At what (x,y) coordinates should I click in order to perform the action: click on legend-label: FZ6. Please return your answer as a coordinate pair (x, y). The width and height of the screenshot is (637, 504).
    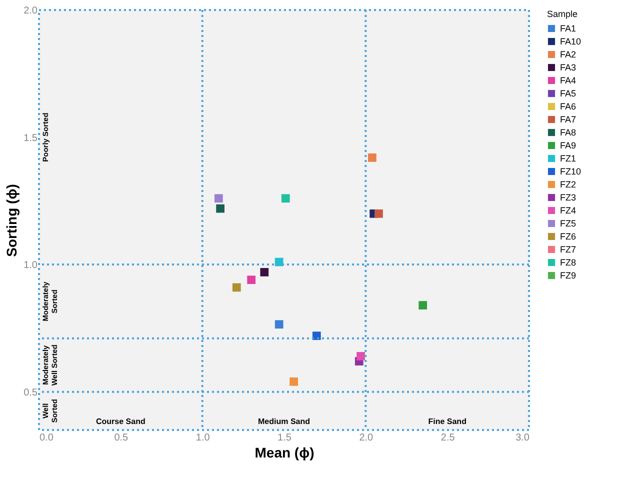
    Looking at the image, I should click on (568, 237).